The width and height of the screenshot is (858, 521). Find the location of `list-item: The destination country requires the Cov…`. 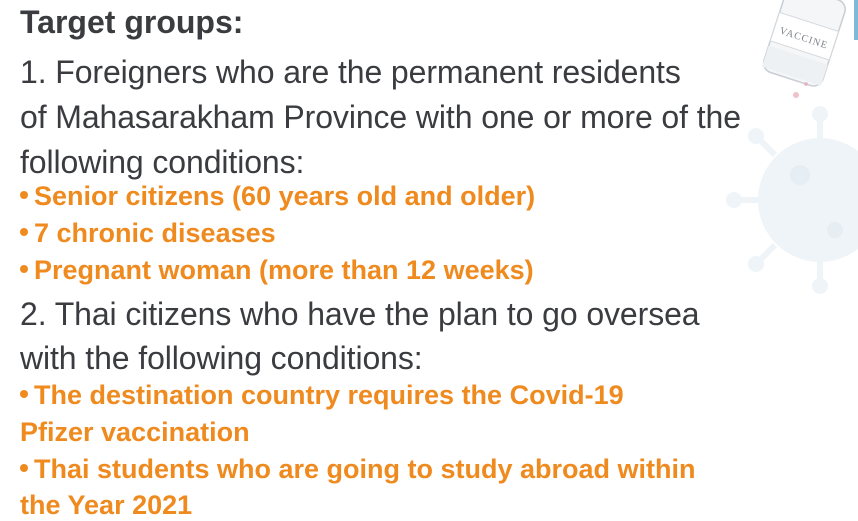

list-item: The destination country requires the Cov… is located at coordinates (322, 395).